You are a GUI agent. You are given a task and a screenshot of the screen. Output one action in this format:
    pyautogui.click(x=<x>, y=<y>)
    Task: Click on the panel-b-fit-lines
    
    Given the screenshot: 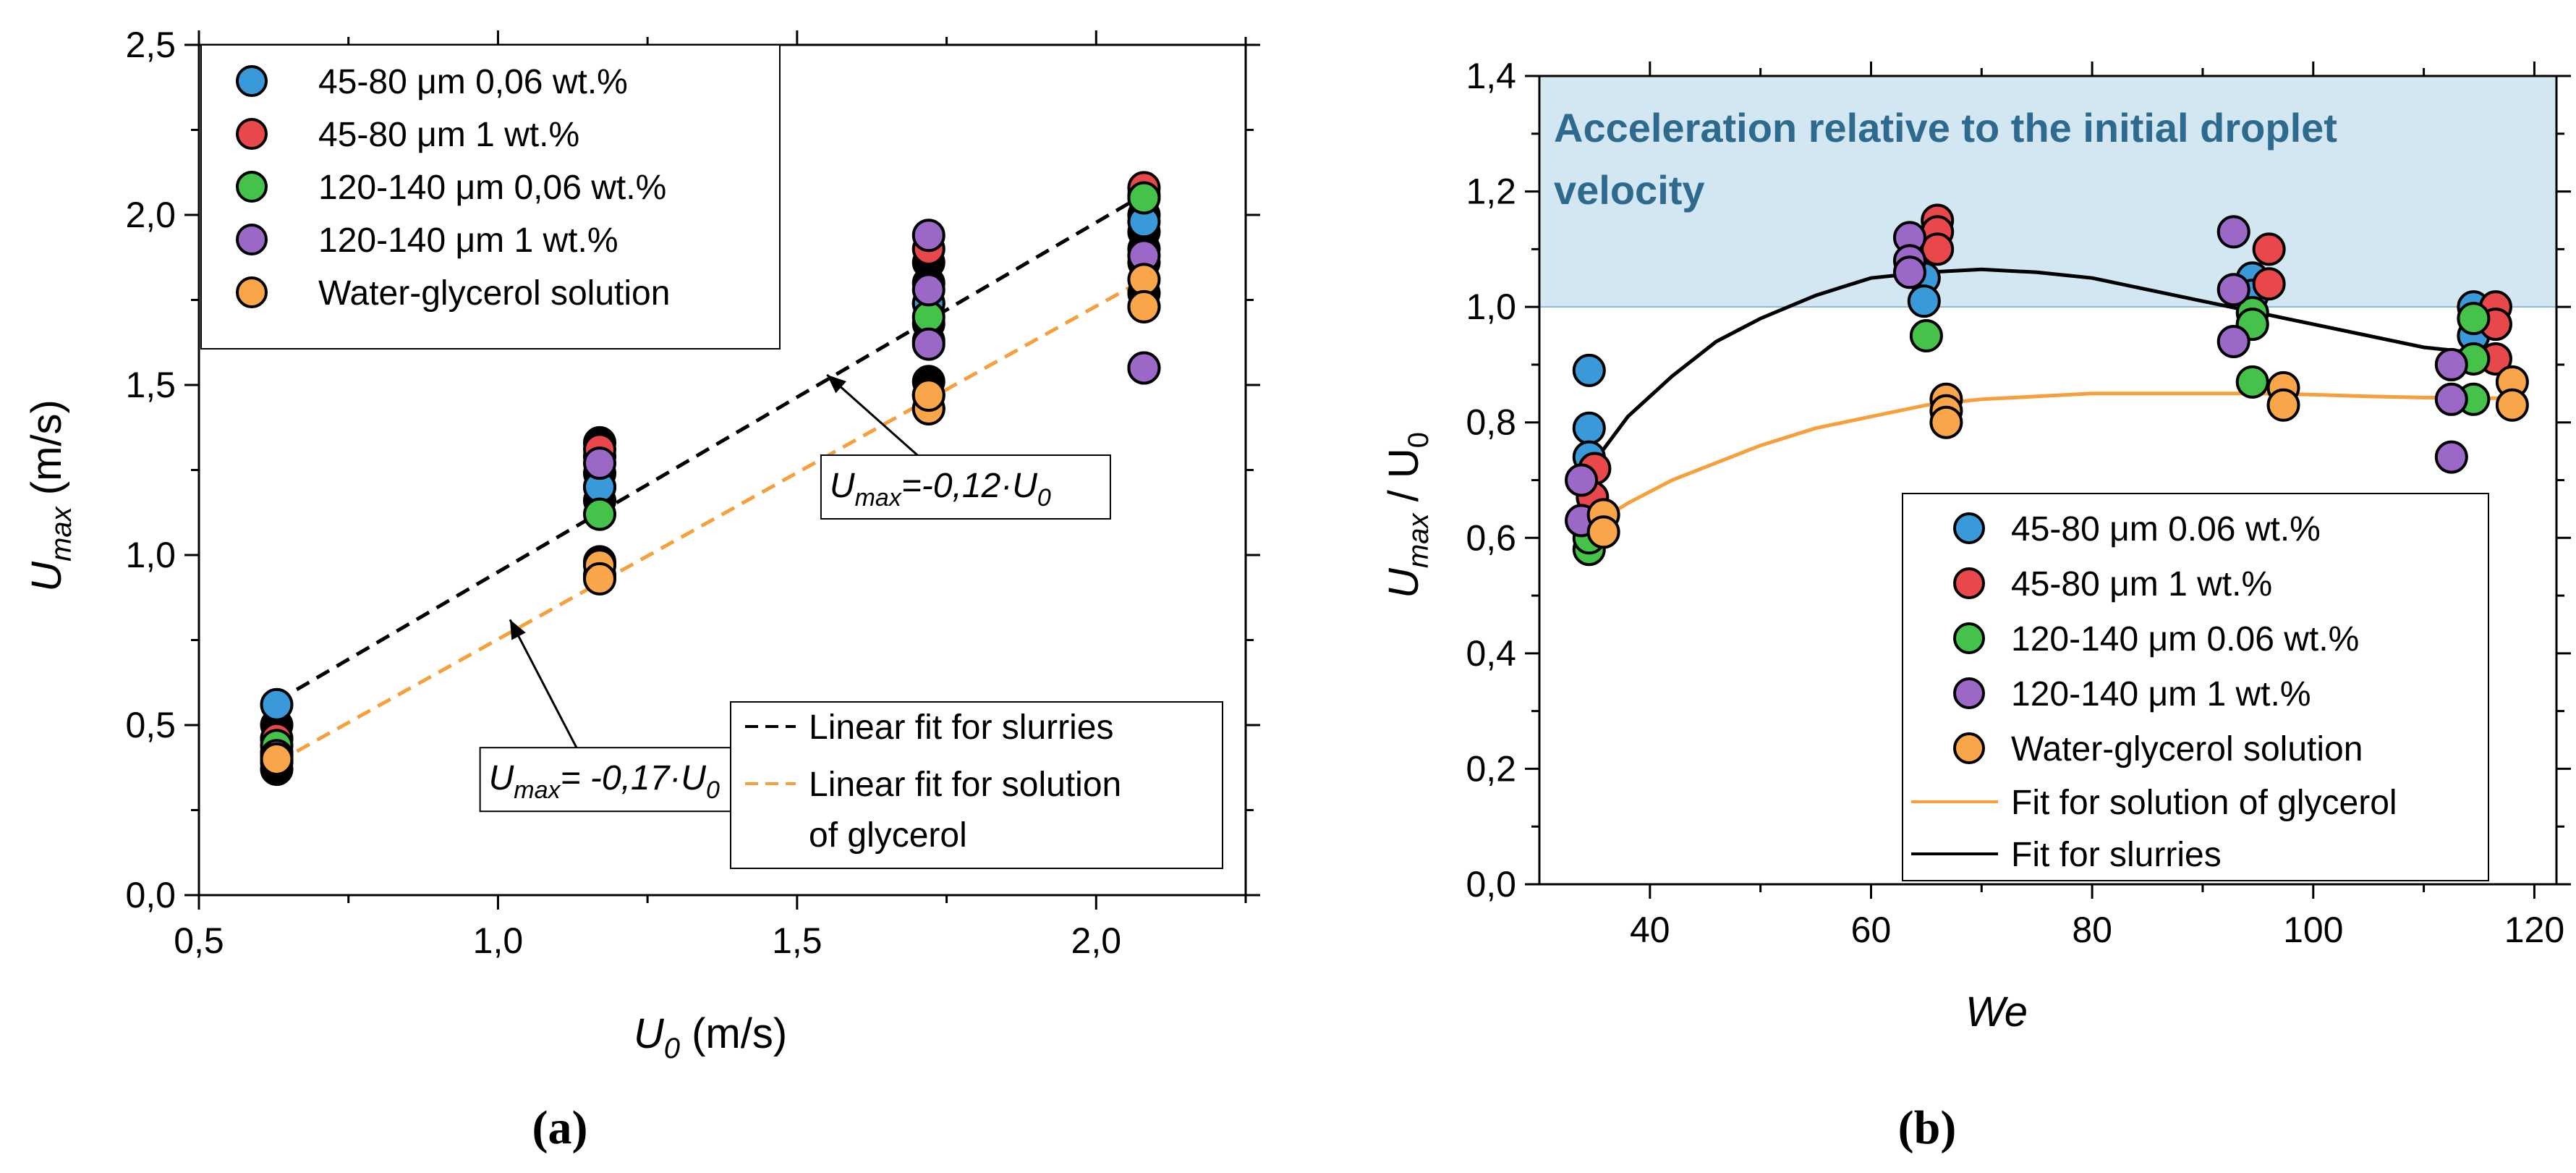 What is the action you would take?
    pyautogui.click(x=2049, y=394)
    